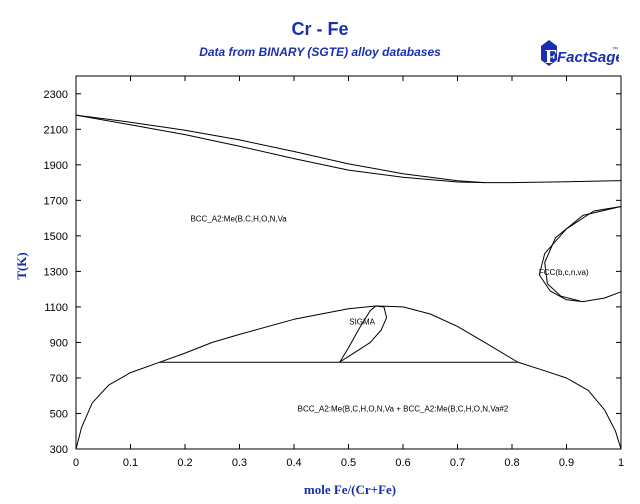  I want to click on chart-subtitle: Data from BINARY (SGTE) alloy databases, so click(320, 52).